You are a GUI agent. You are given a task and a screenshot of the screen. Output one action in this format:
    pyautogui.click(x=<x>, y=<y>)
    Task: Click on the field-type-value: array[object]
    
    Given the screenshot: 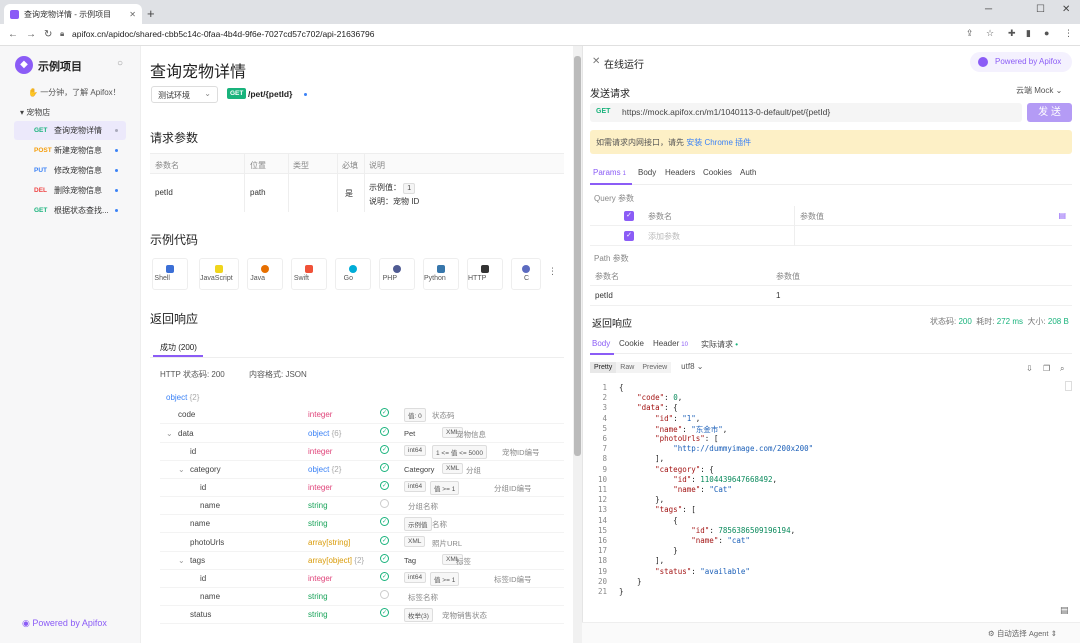 What is the action you would take?
    pyautogui.click(x=330, y=560)
    